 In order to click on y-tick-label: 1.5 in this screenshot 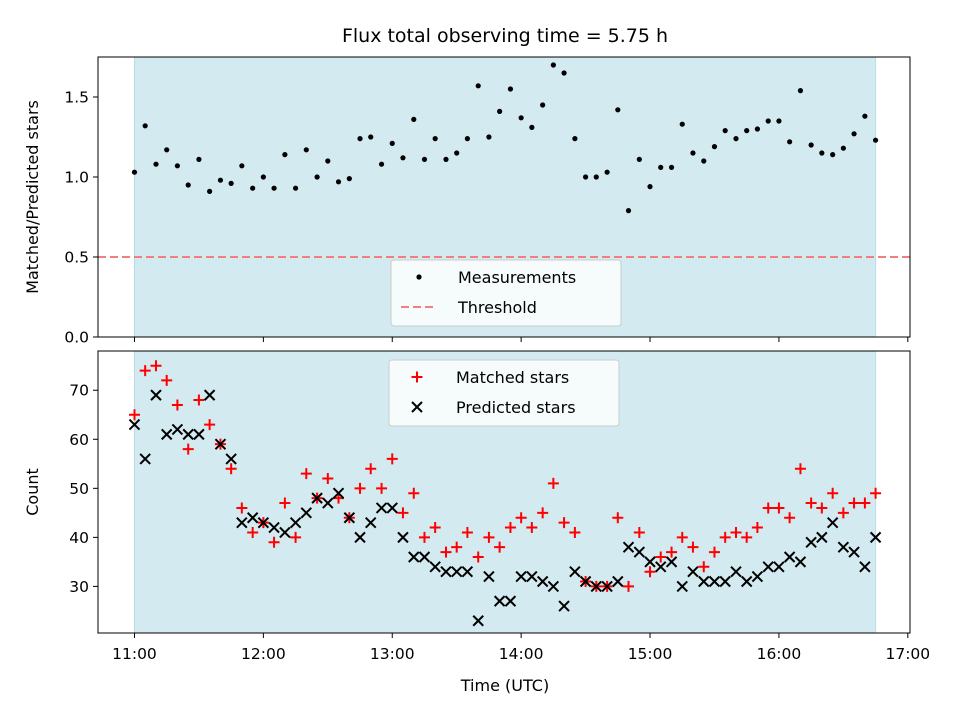, I will do `click(76, 98)`.